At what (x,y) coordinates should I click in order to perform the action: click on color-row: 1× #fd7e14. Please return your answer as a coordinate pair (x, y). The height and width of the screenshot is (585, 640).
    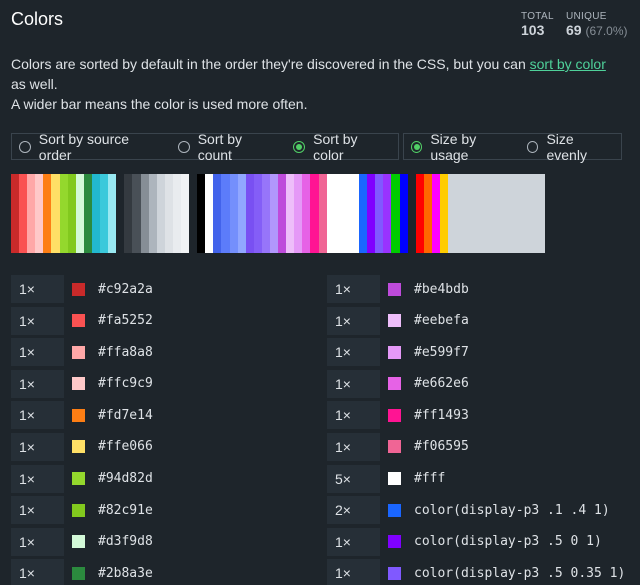
    Looking at the image, I should click on (164, 415).